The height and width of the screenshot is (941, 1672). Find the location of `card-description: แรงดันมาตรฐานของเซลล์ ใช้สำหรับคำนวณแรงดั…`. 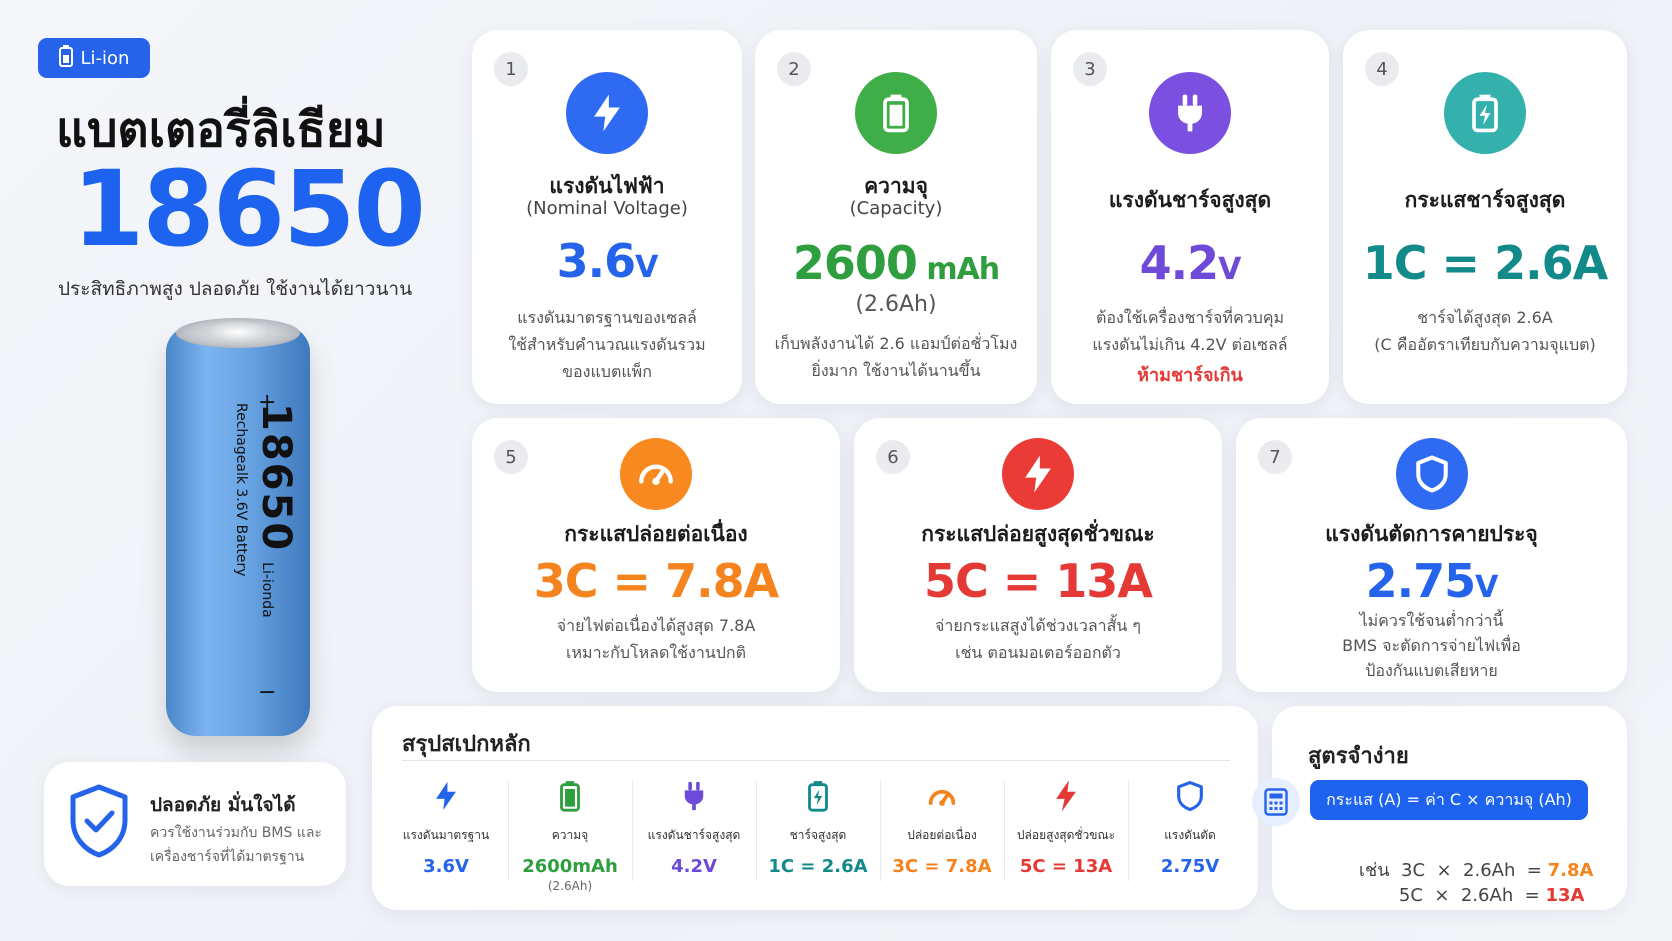

card-description: แรงดันมาตรฐานของเซลล์ ใช้สำหรับคำนวณแรงดั… is located at coordinates (607, 344).